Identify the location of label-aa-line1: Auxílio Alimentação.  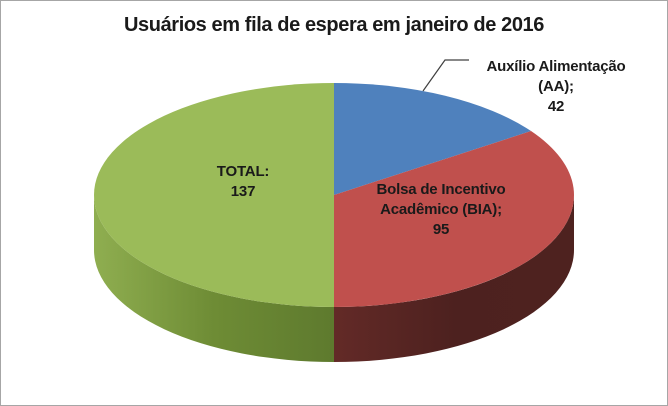
(556, 66).